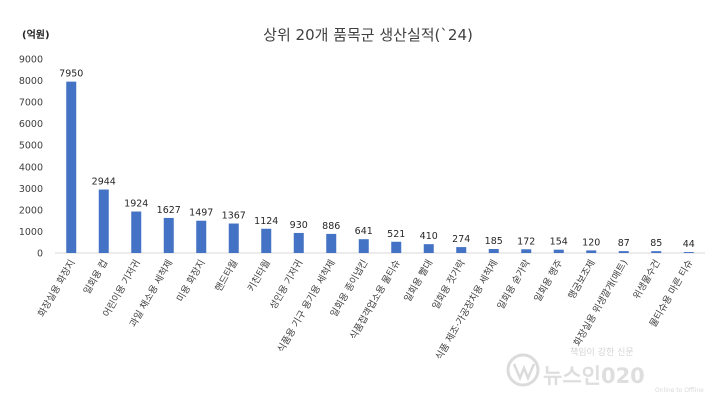 The height and width of the screenshot is (409, 718). Describe the element at coordinates (104, 182) in the screenshot. I see `data-label: 2944` at that location.